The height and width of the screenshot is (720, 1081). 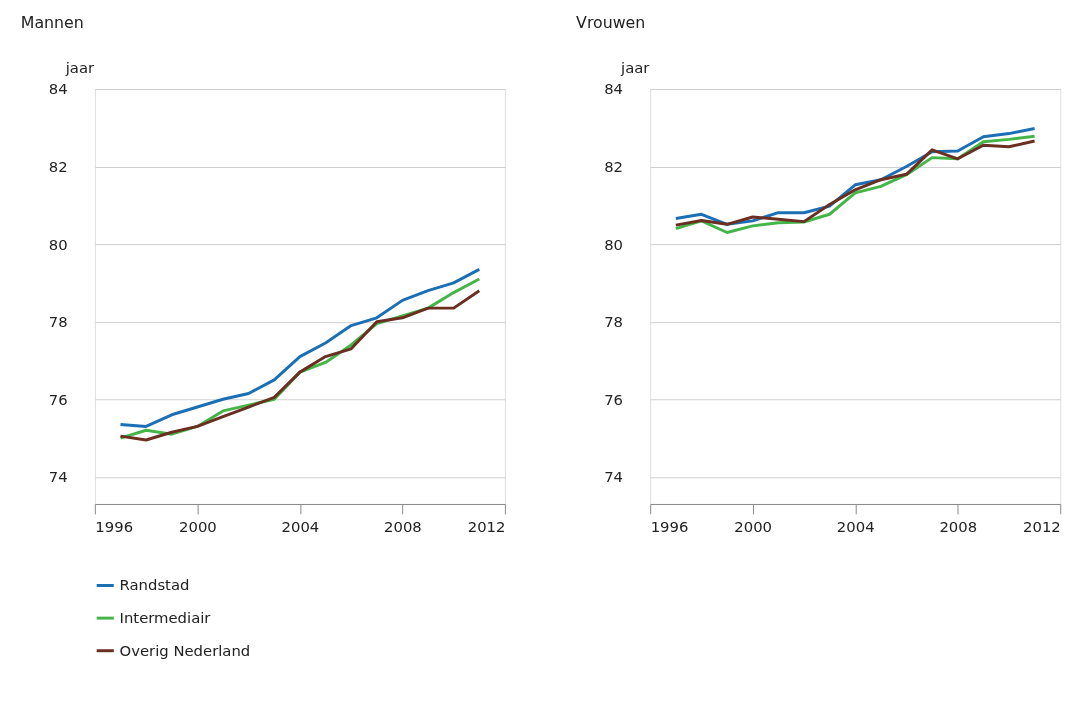 I want to click on legend-label: Intermediair, so click(x=165, y=618).